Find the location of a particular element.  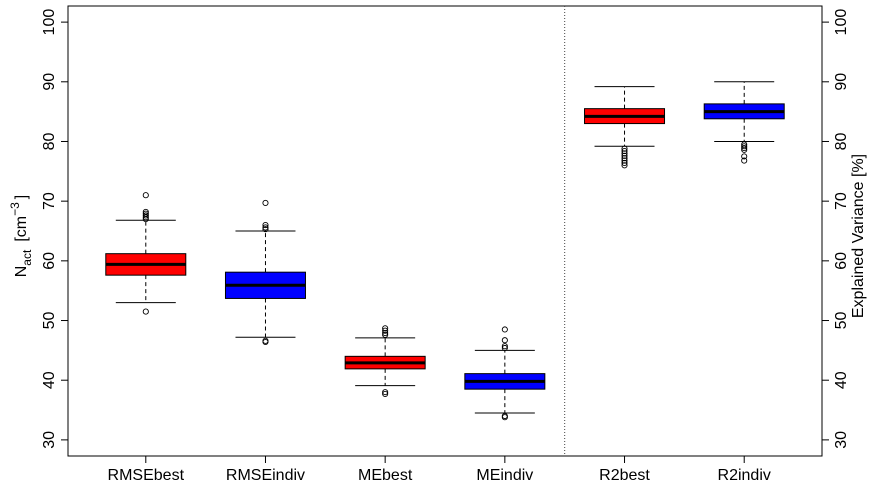

left-axis-title-unit: [cm is located at coordinates (21, 229).